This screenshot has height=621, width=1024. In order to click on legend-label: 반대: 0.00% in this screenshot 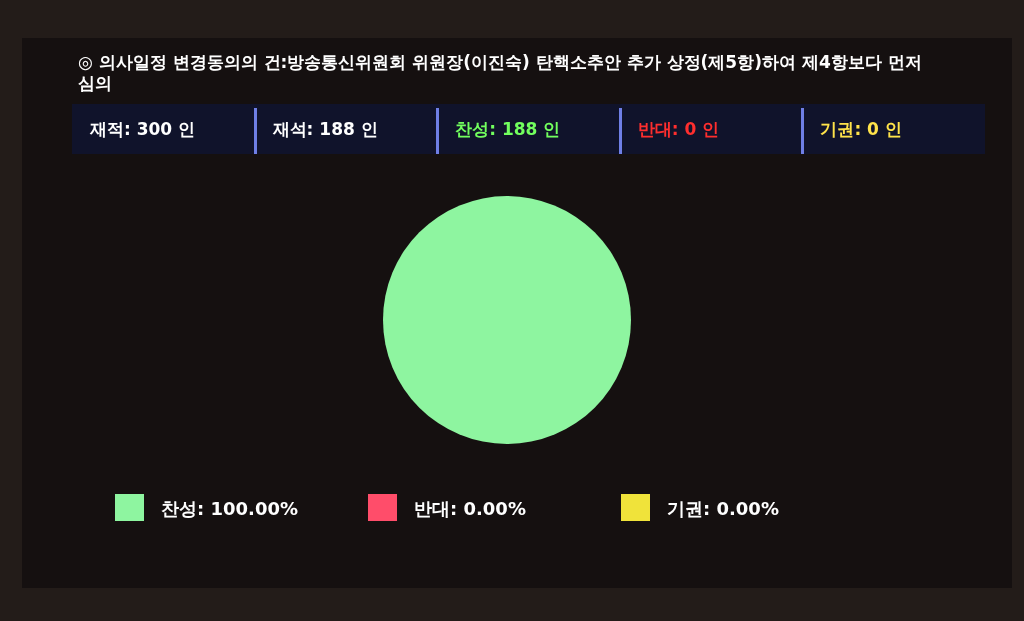, I will do `click(470, 508)`.